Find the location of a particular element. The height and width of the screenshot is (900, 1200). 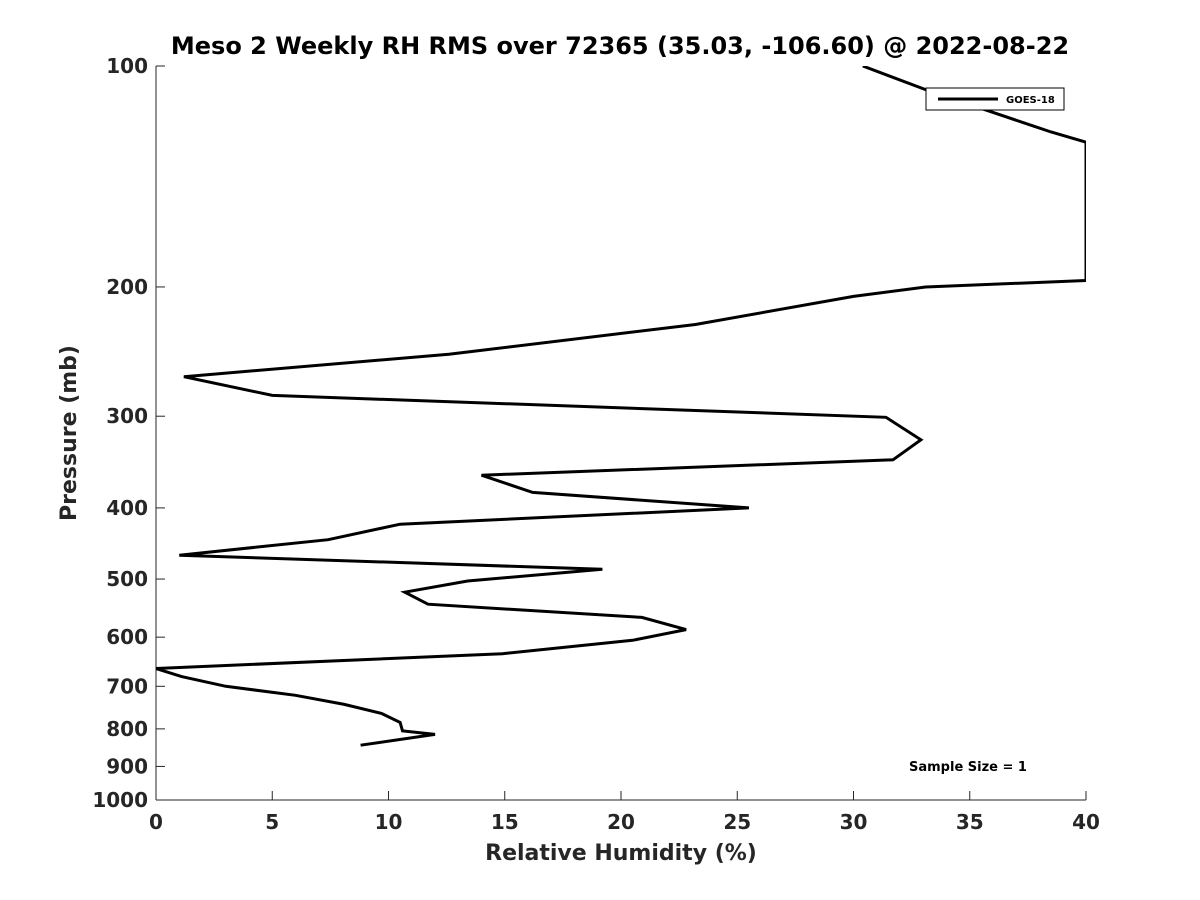

y-axis-label: Pressure (mb) is located at coordinates (69, 433).